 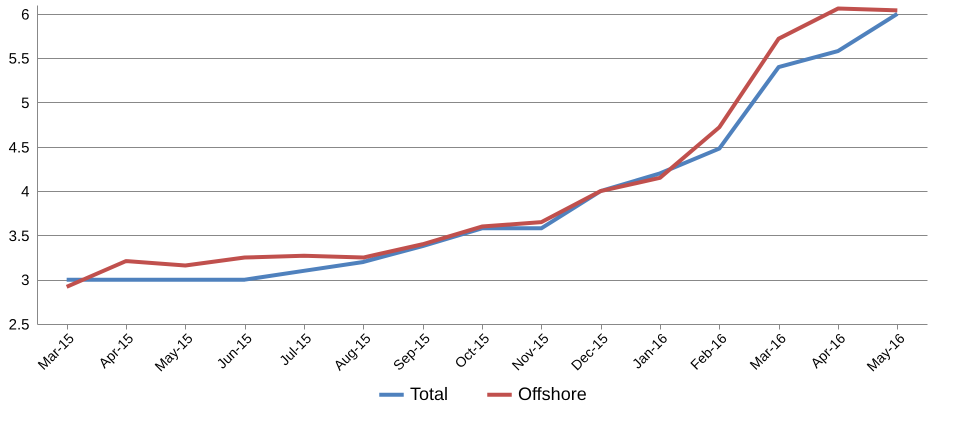 I want to click on y-tick-label: 5, so click(x=25, y=103).